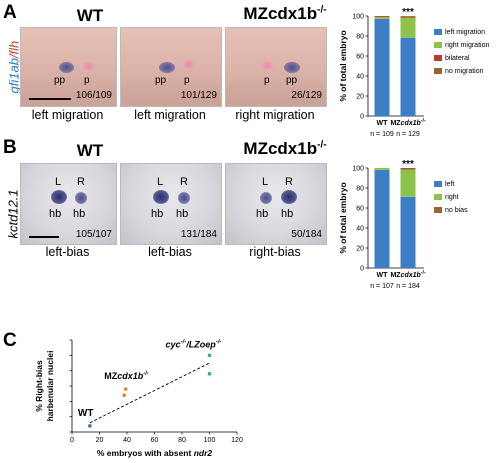 This screenshot has height=463, width=500. What do you see at coordinates (10, 147) in the screenshot?
I see `panel-b-label: B` at bounding box center [10, 147].